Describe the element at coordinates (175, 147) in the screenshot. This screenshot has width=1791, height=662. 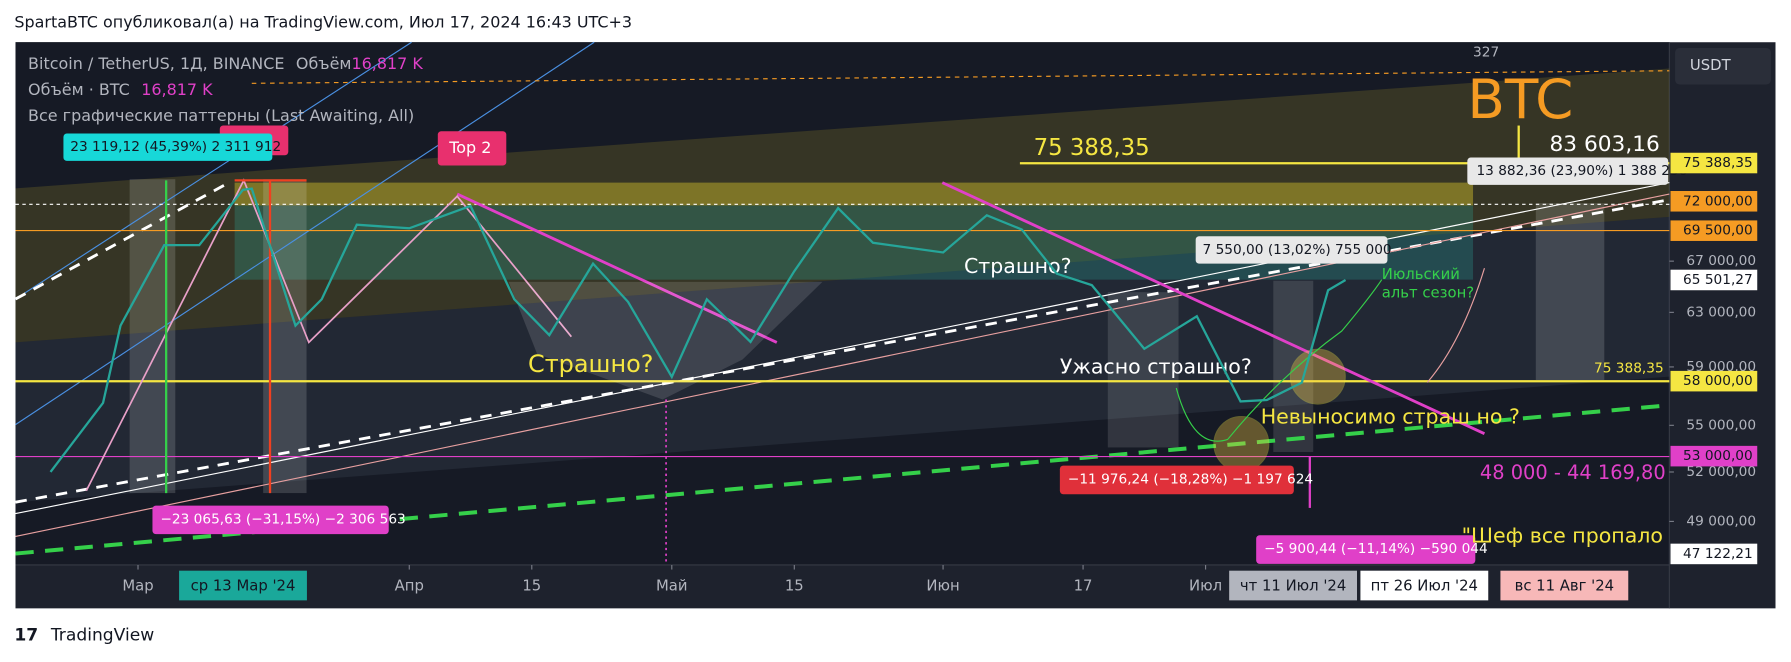
I see `annotation: 23 119,12 (45,39%) 2 311 912` at that location.